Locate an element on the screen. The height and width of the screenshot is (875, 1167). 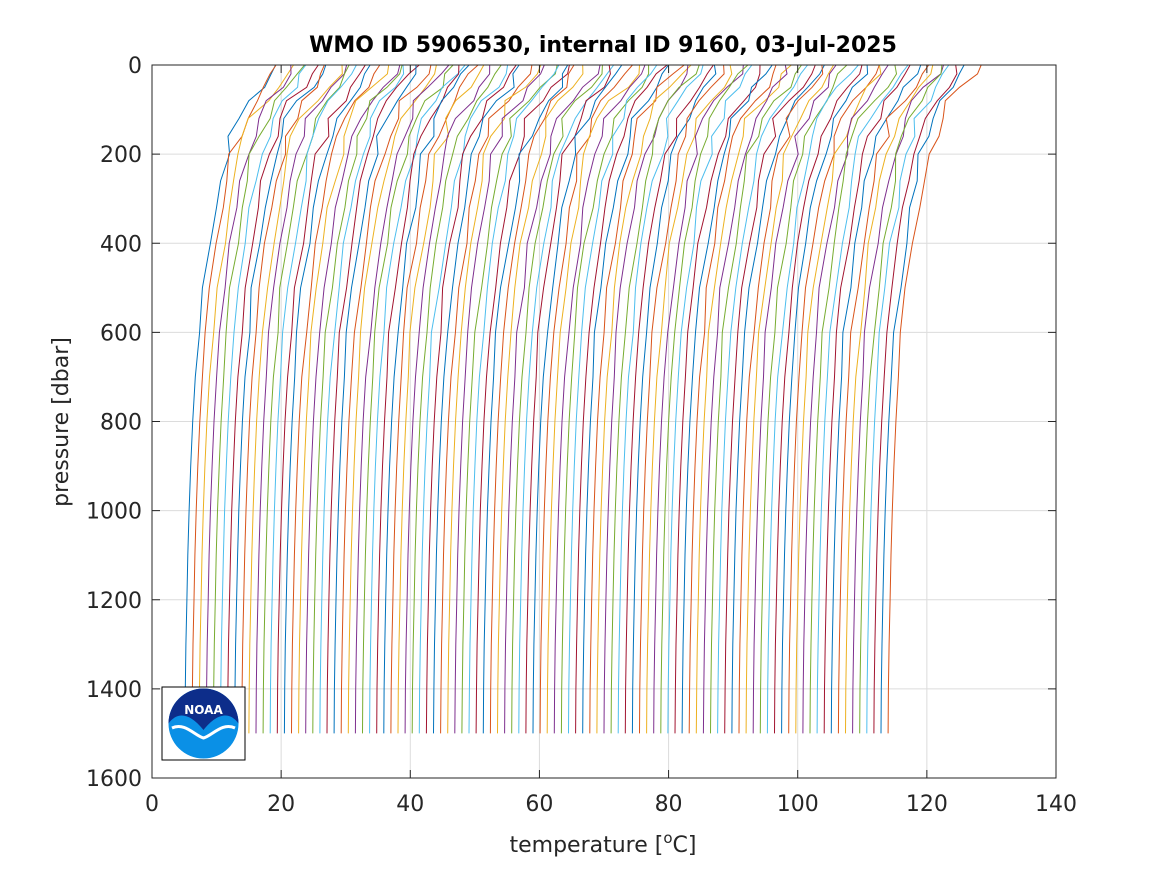
y-tick-label: 800 is located at coordinates (121, 423).